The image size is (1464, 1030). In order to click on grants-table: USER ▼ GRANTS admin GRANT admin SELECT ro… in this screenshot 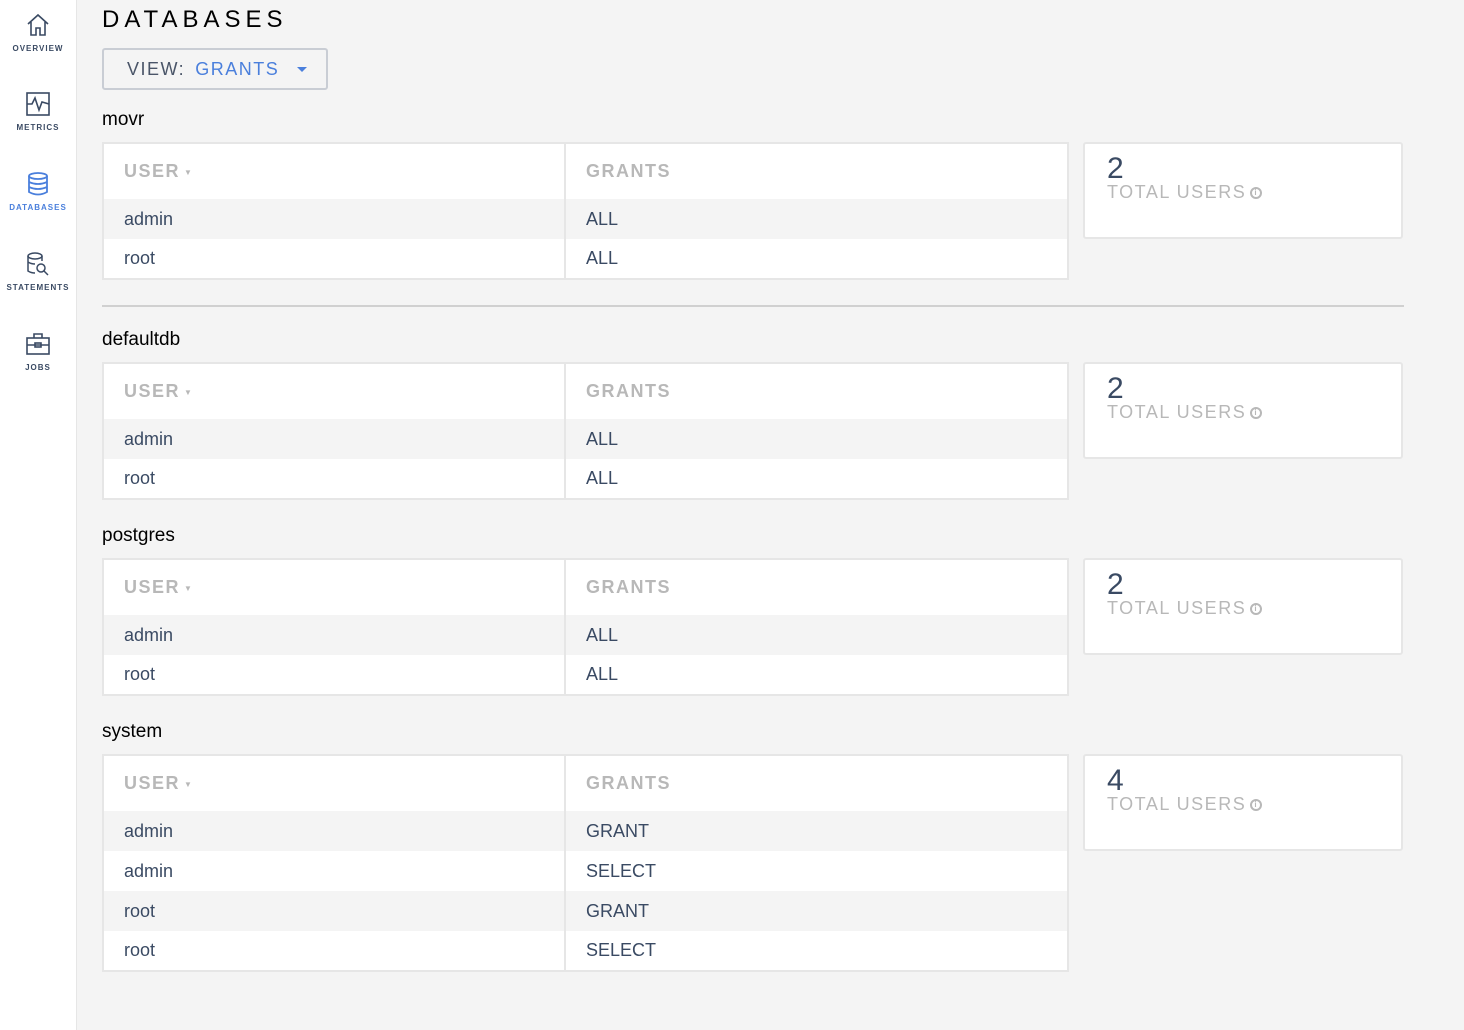, I will do `click(585, 863)`.